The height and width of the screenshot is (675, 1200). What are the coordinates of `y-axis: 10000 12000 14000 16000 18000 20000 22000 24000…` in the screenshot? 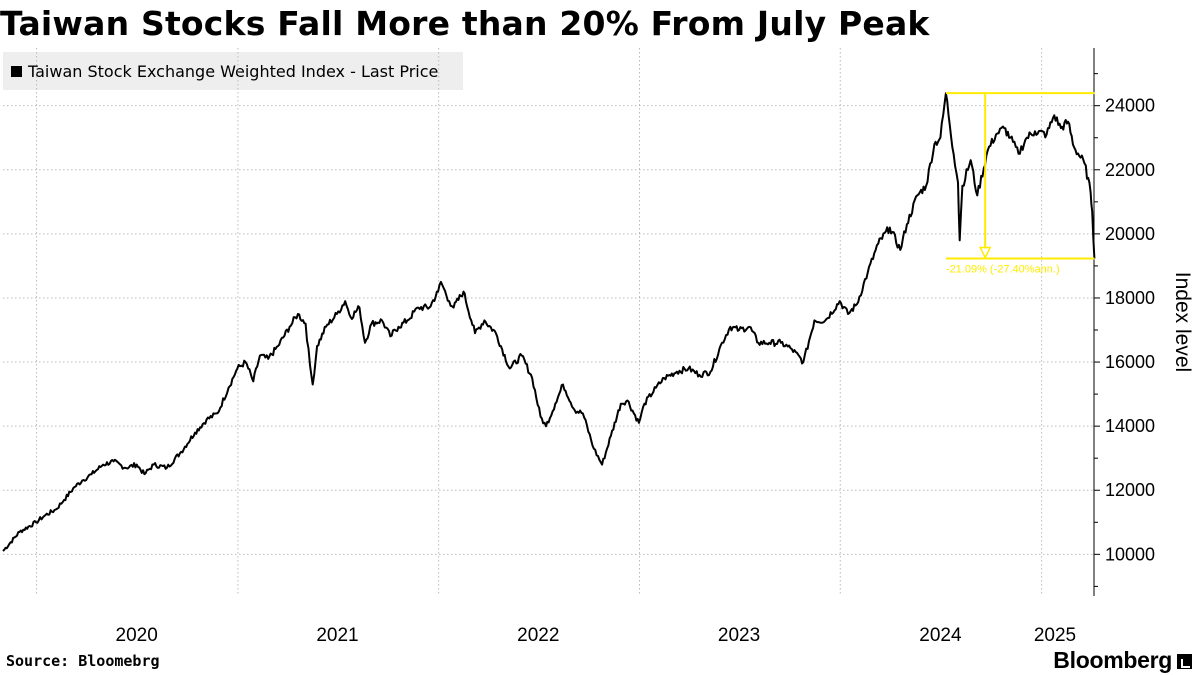 It's located at (1143, 322).